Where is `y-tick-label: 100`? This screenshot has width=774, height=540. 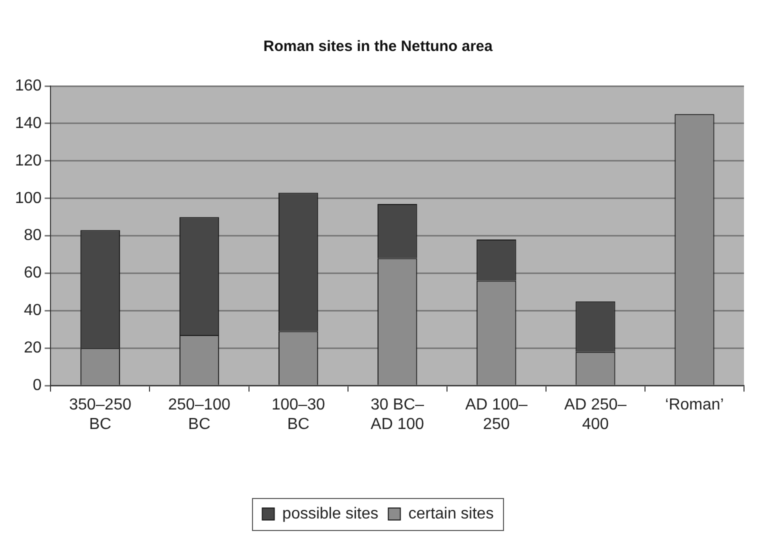
y-tick-label: 100 is located at coordinates (28, 198).